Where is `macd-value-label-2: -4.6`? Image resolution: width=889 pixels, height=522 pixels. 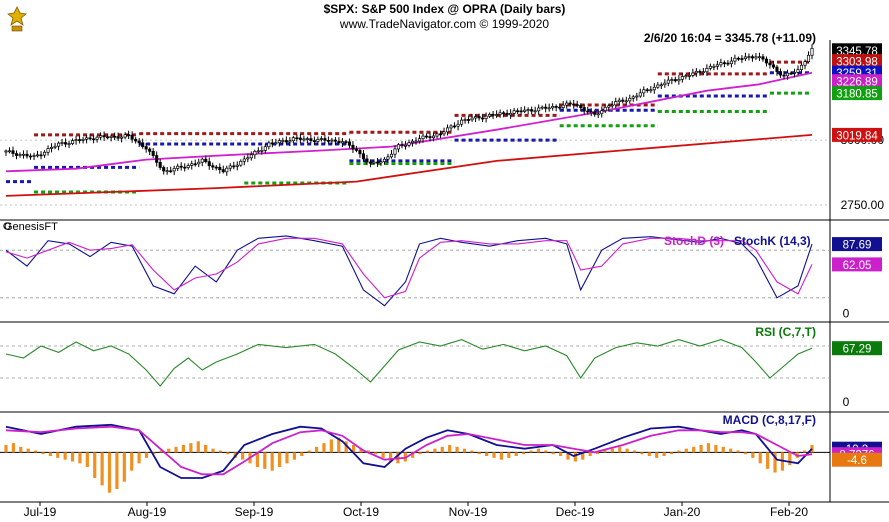
macd-value-label-2: -4.6 is located at coordinates (857, 461).